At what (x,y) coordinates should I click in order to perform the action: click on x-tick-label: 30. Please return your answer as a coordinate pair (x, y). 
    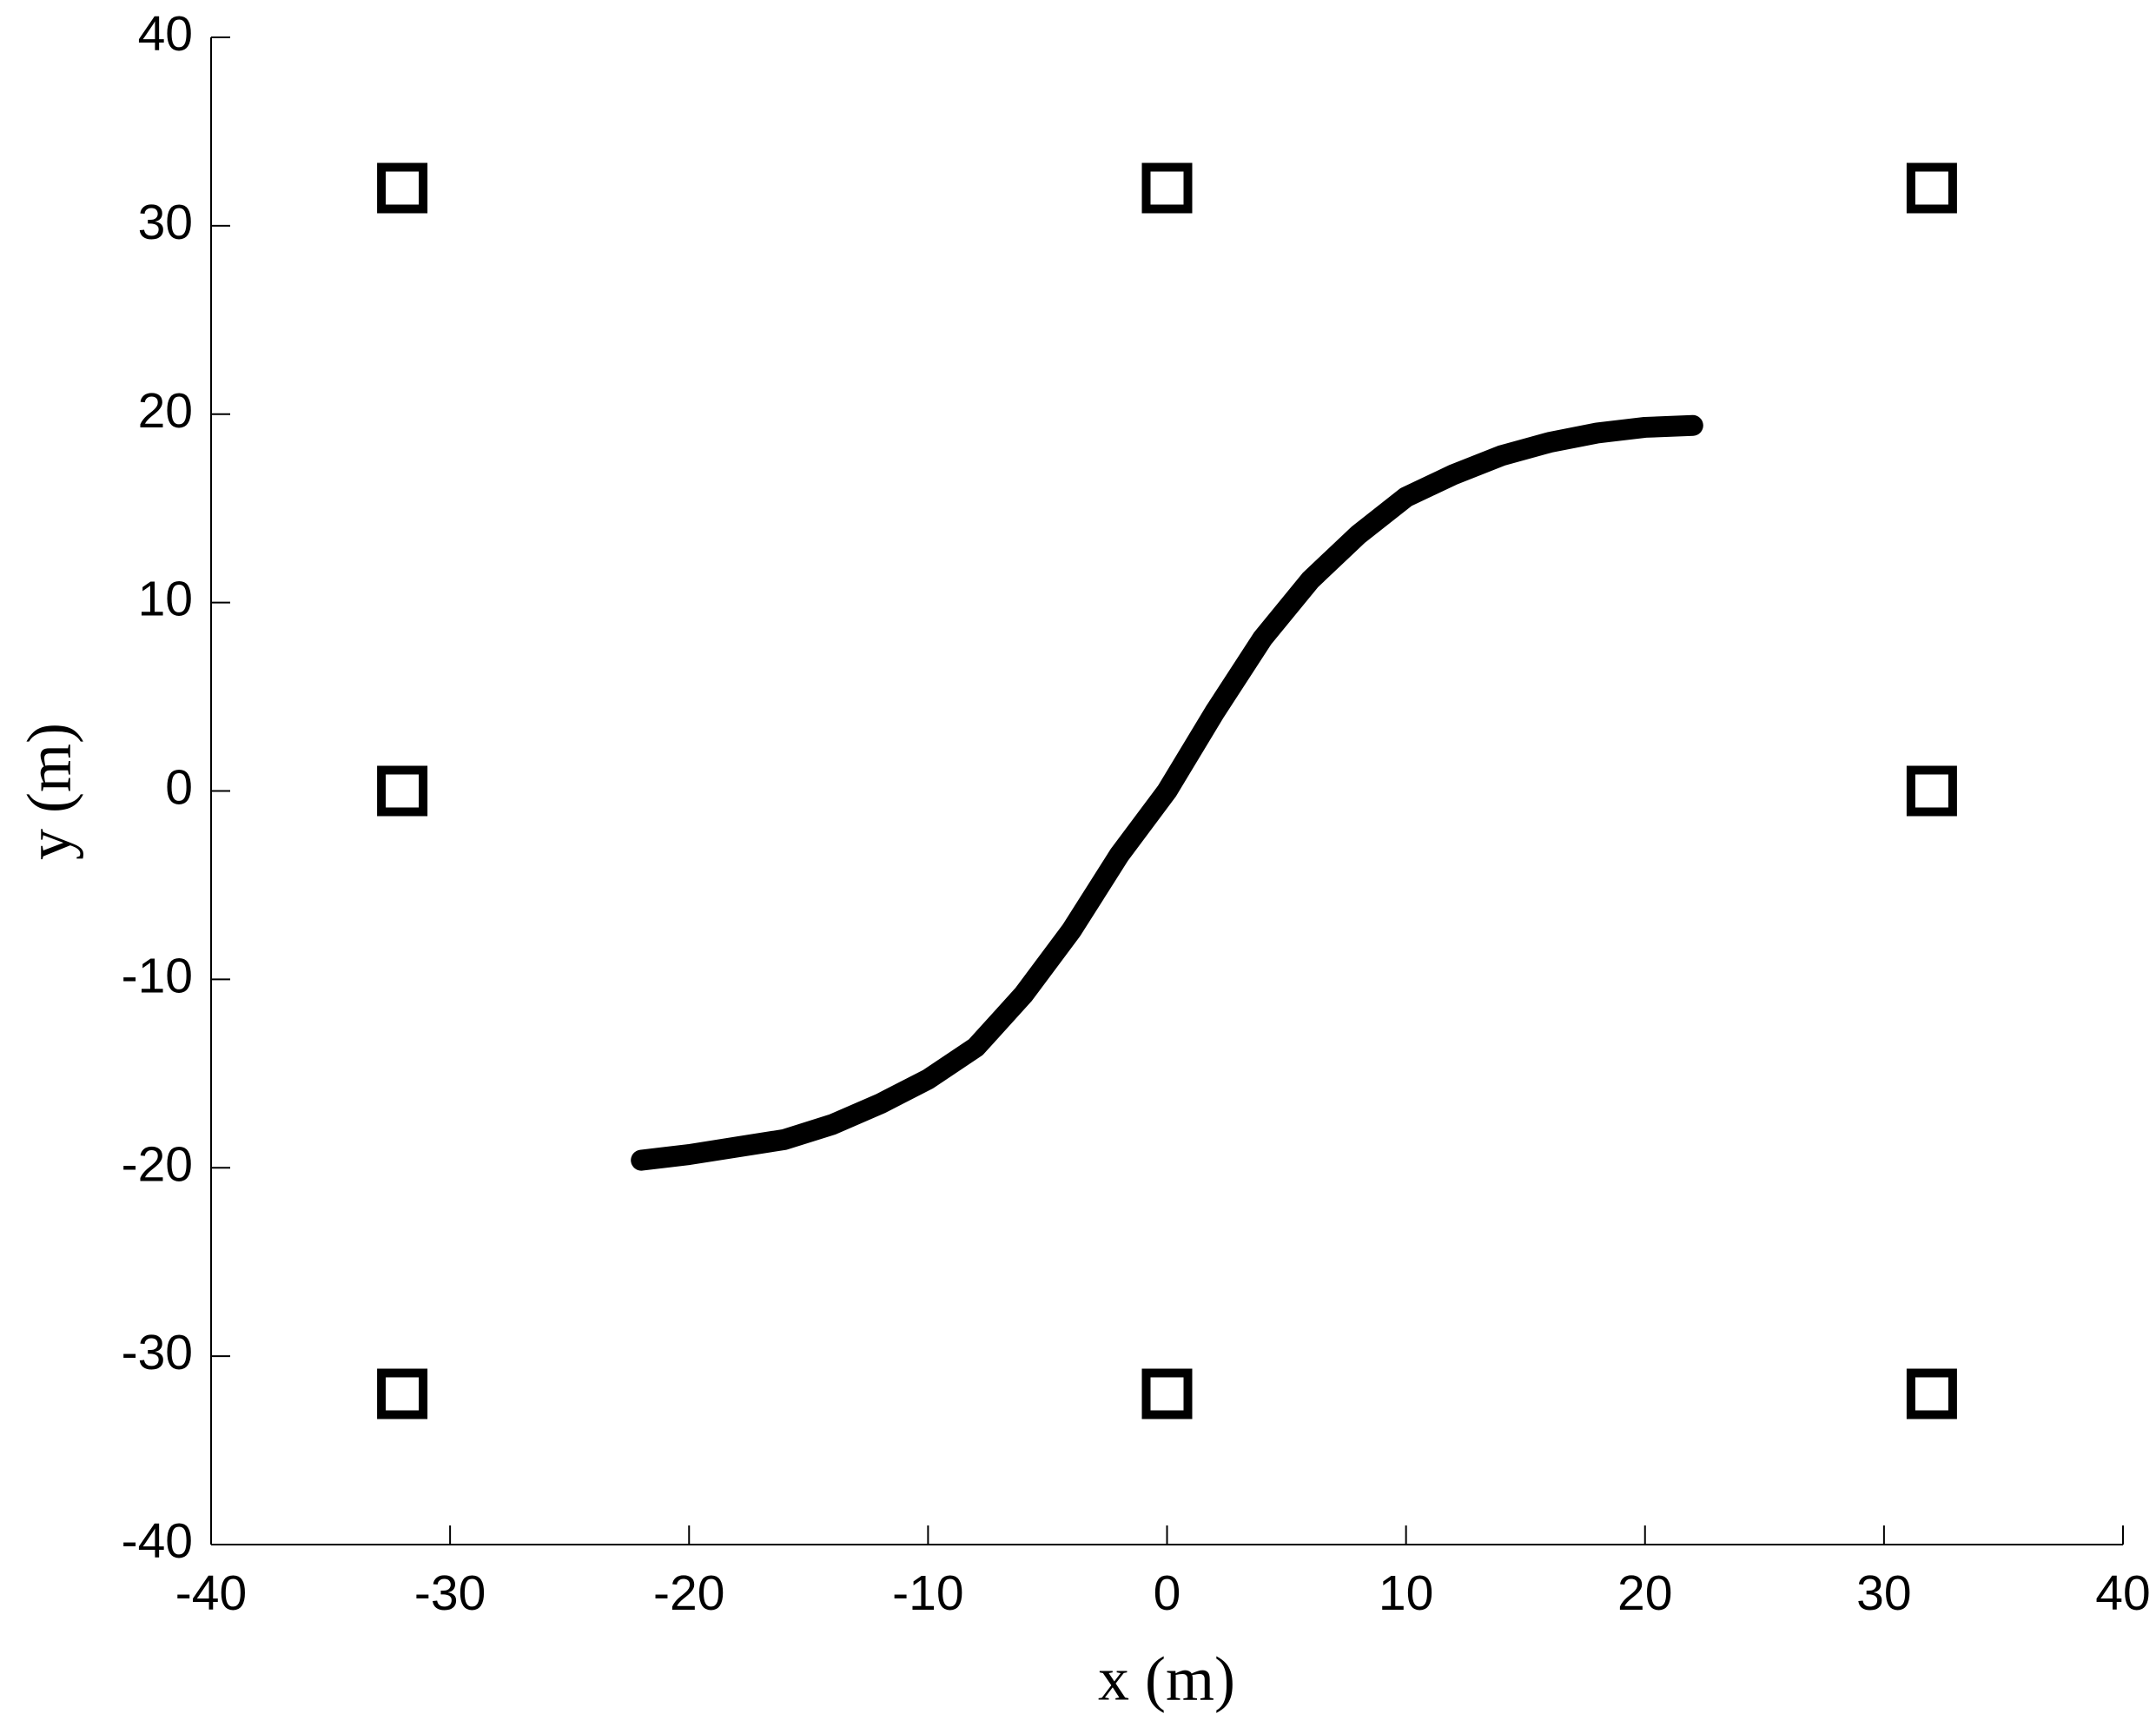
    Looking at the image, I should click on (1883, 1593).